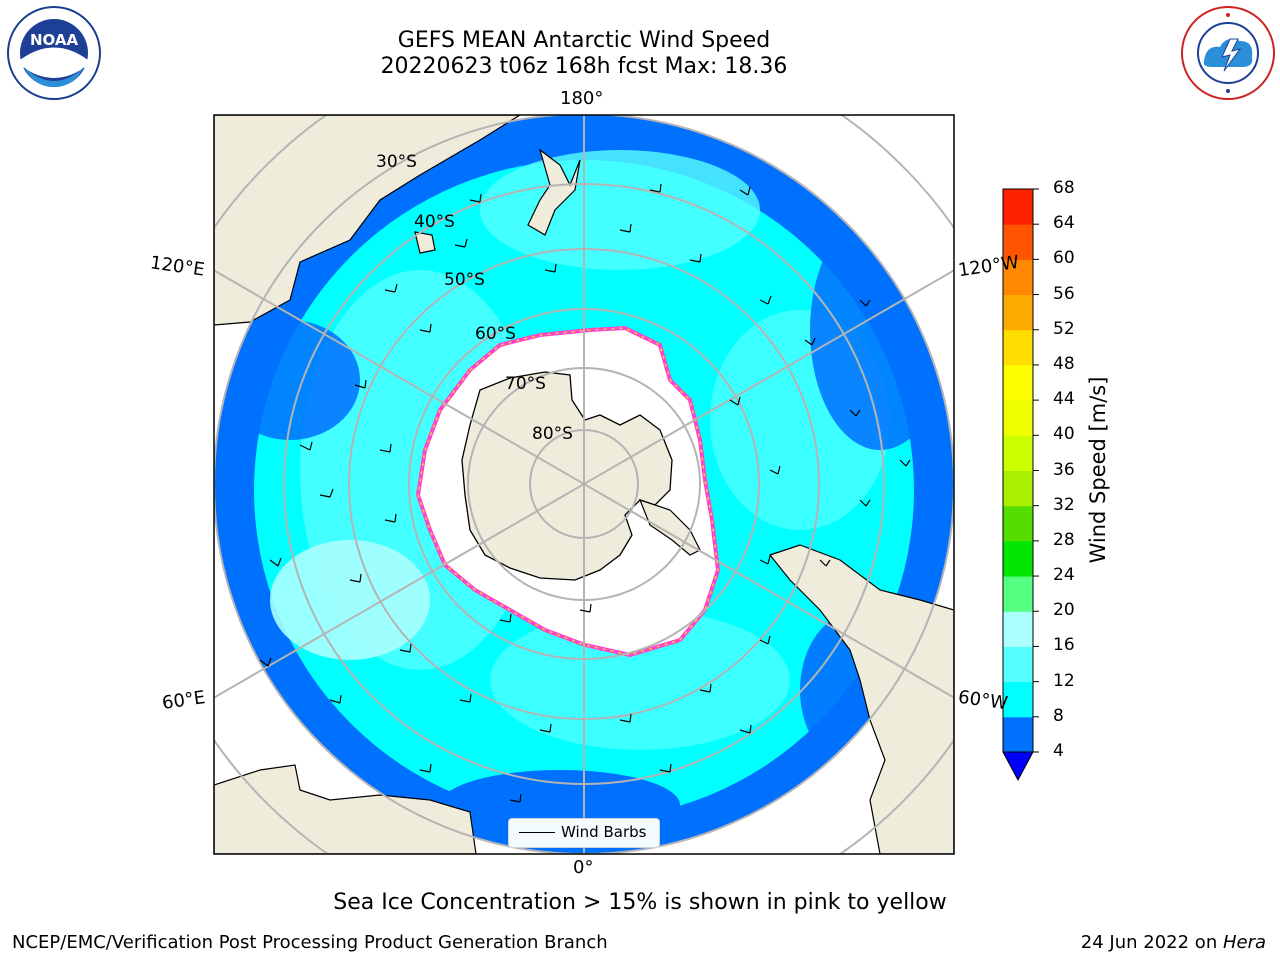  I want to click on colorbar-tick-label: 24, so click(1064, 575).